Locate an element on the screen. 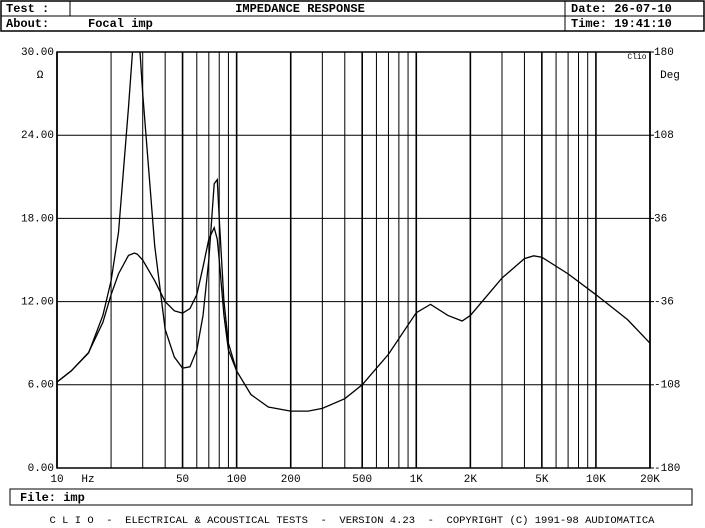  title: IMPEDANCE RESPONSE is located at coordinates (300, 9).